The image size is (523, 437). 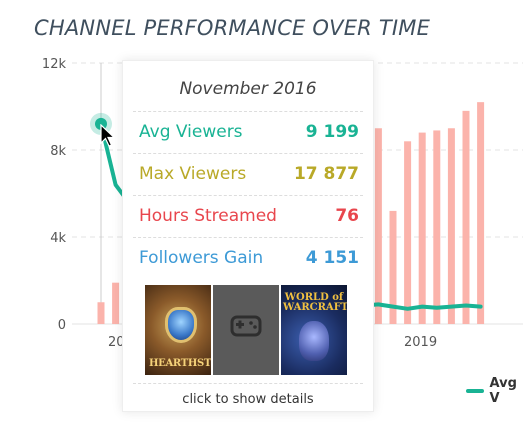 I want to click on show-details-link: click to show details, so click(x=248, y=395).